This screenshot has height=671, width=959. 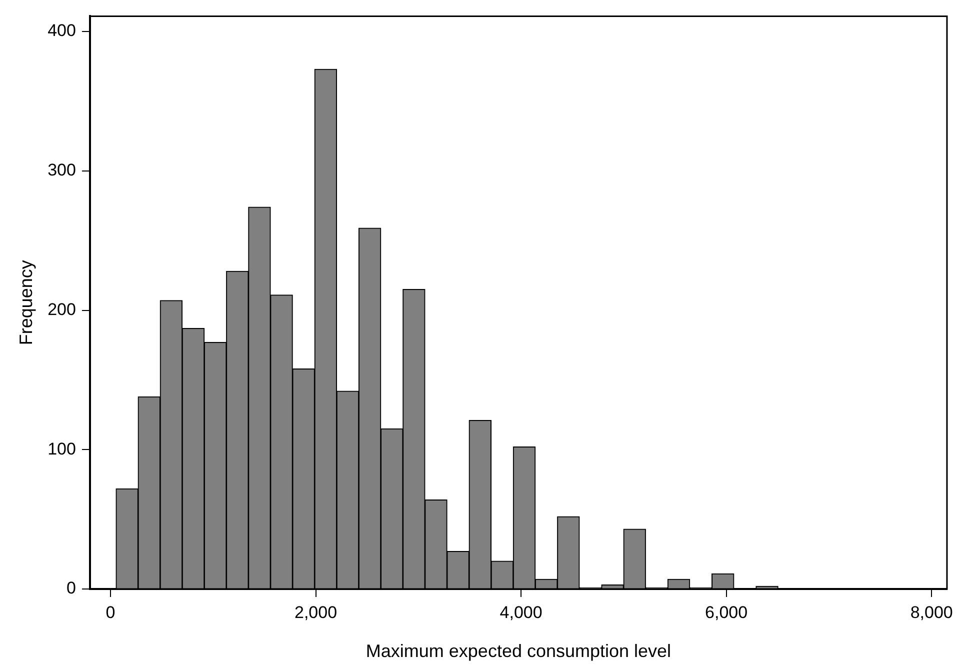 What do you see at coordinates (519, 651) in the screenshot?
I see `x-axis-title: Maximum expected consumption level` at bounding box center [519, 651].